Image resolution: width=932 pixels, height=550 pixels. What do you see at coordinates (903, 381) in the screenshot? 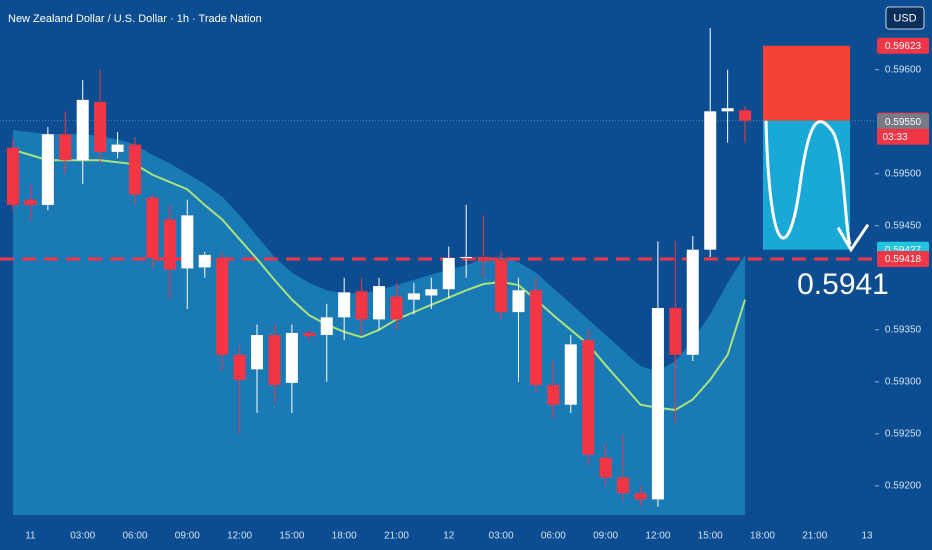
I see `y-tick-label: 0.59300` at bounding box center [903, 381].